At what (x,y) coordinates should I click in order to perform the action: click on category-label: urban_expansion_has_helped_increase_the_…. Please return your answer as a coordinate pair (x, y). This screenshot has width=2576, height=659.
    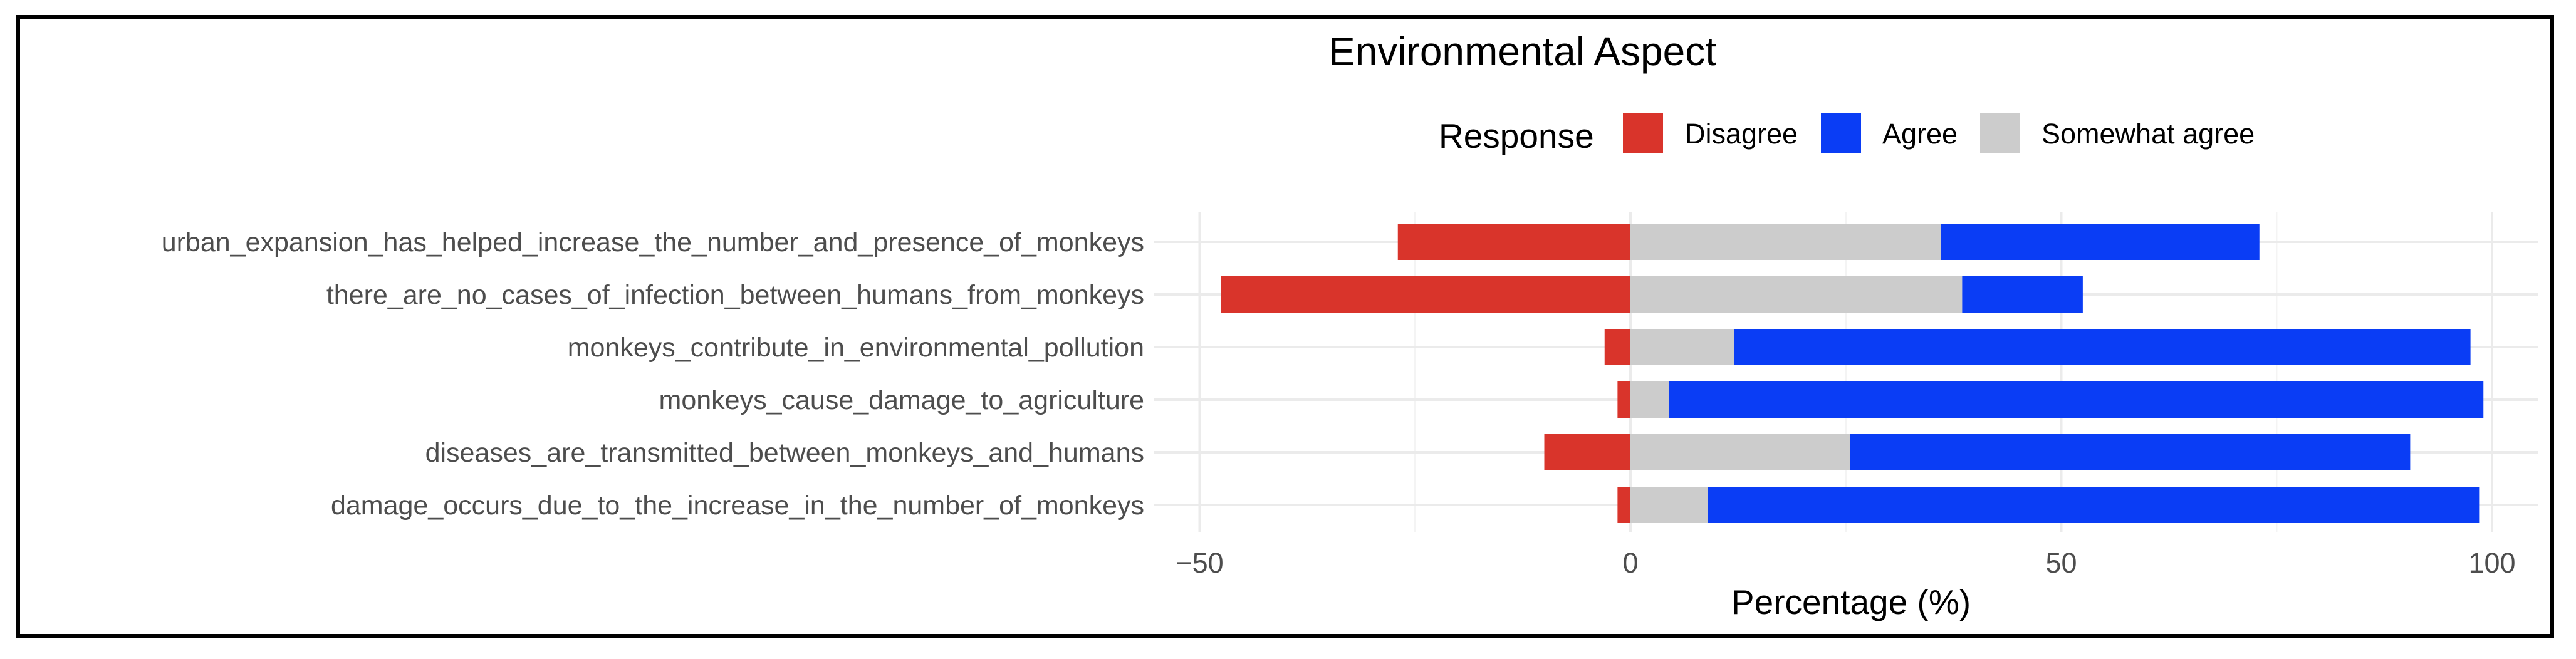
    Looking at the image, I should click on (653, 242).